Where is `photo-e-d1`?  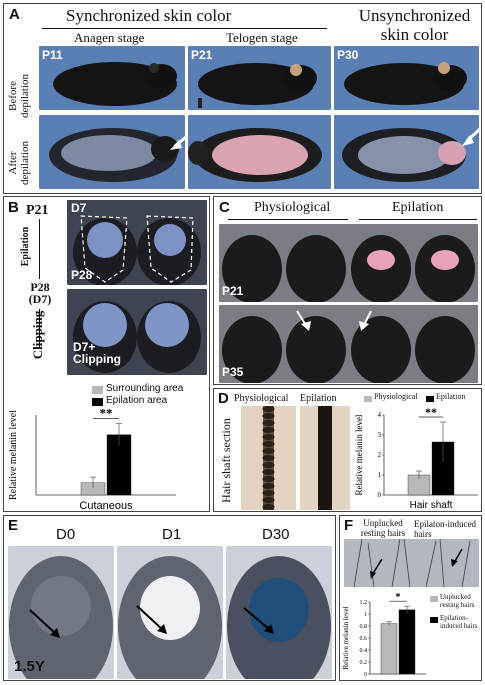
photo-e-d1 is located at coordinates (170, 612).